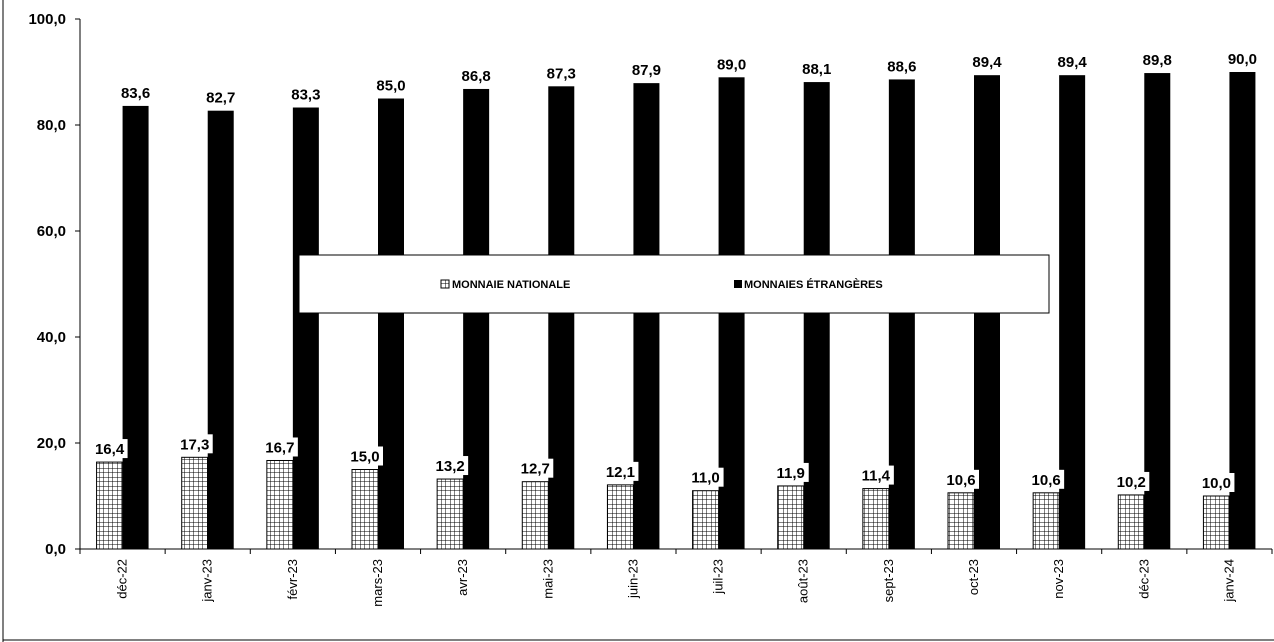 This screenshot has height=642, width=1274. What do you see at coordinates (738, 284) in the screenshot?
I see `legend-swatch-foreign` at bounding box center [738, 284].